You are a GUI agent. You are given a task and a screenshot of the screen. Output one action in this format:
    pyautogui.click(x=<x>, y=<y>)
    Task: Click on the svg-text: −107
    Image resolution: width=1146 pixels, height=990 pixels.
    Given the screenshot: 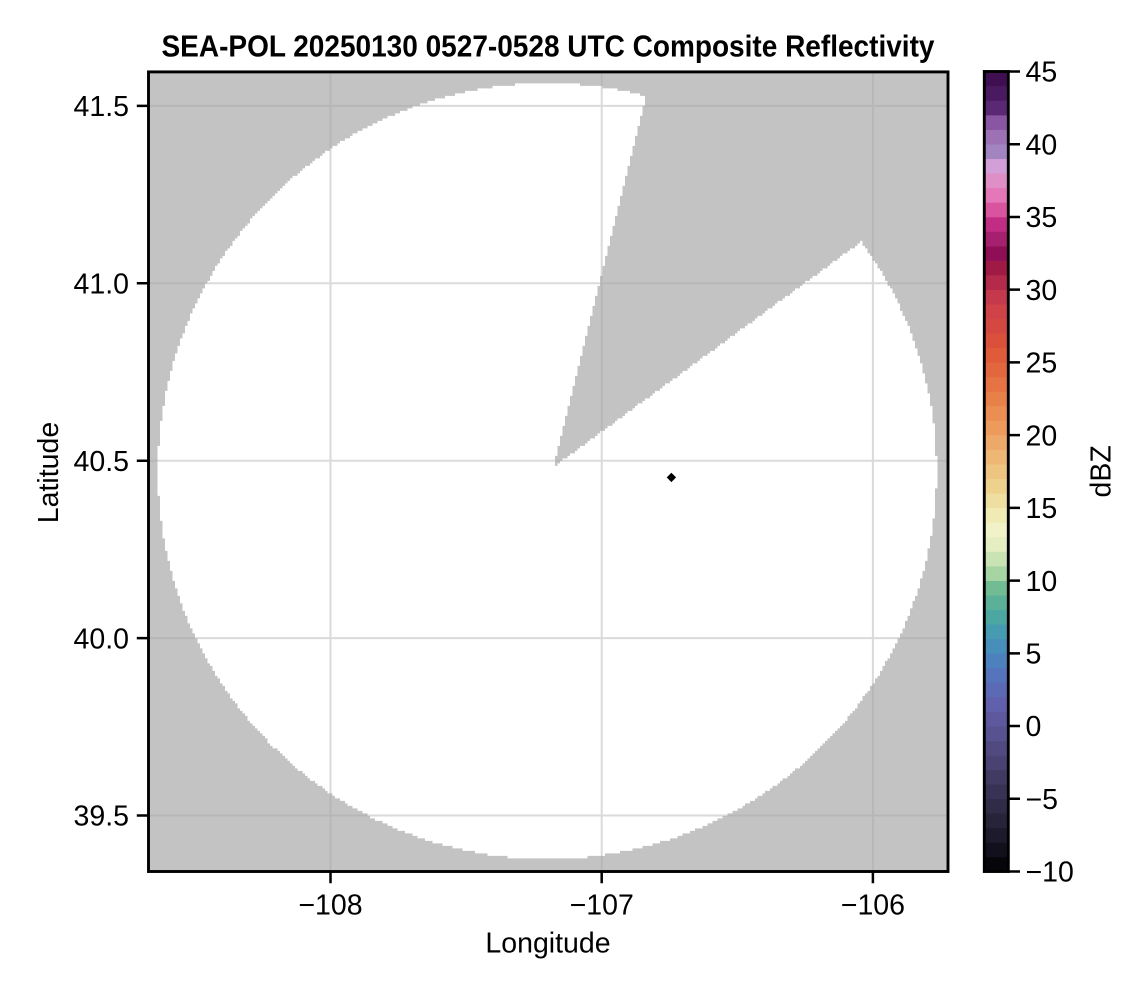 What is the action you would take?
    pyautogui.click(x=602, y=906)
    